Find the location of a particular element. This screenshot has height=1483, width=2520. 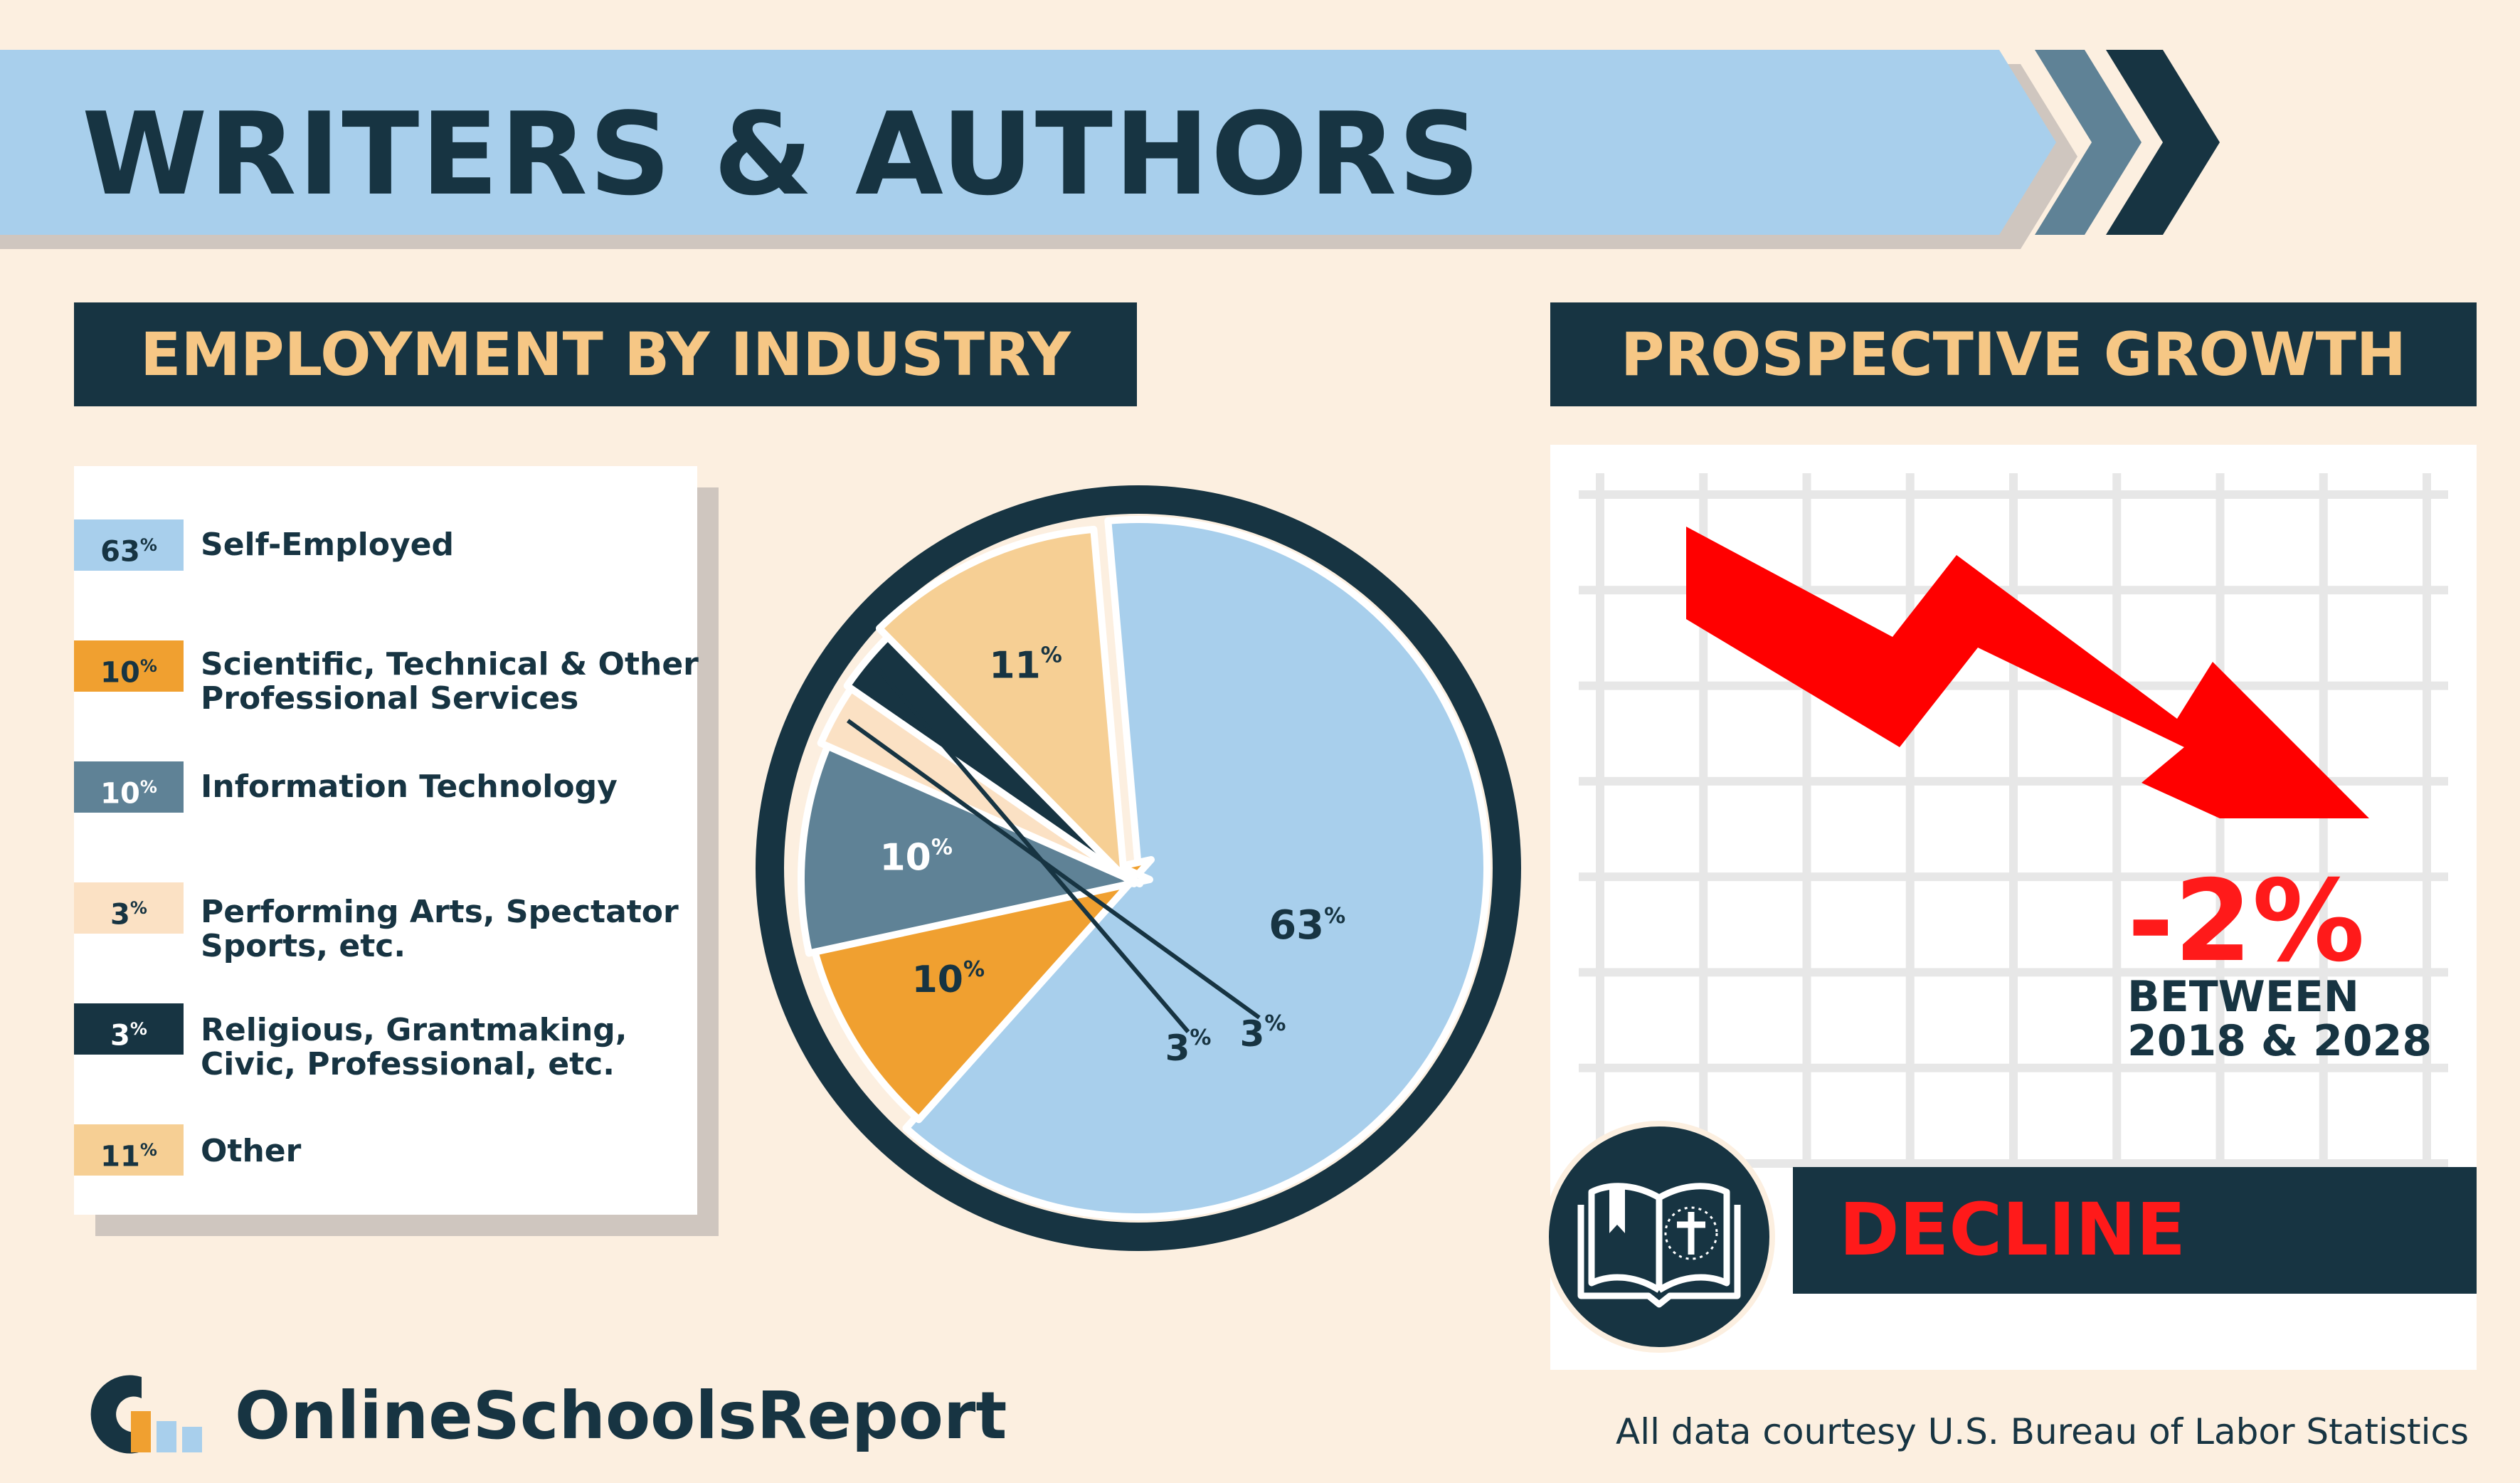

decline-status: DECLINE is located at coordinates (2012, 1230).